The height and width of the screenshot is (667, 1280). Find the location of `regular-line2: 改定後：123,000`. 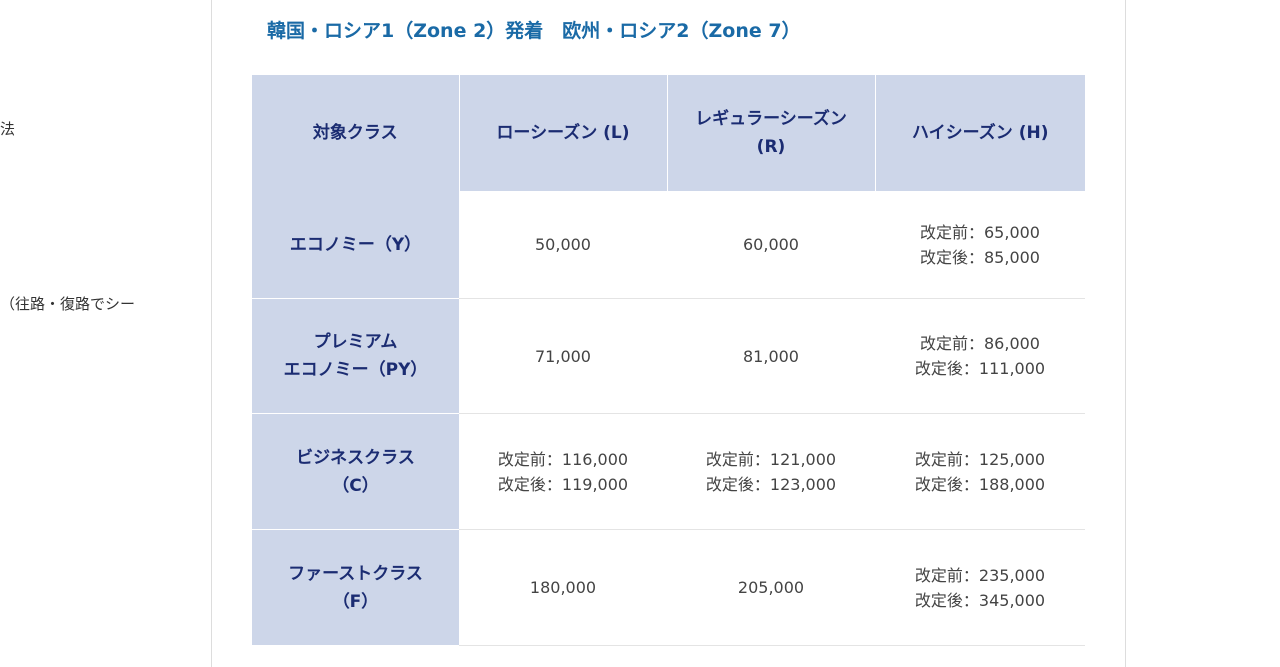

regular-line2: 改定後：123,000 is located at coordinates (771, 484).